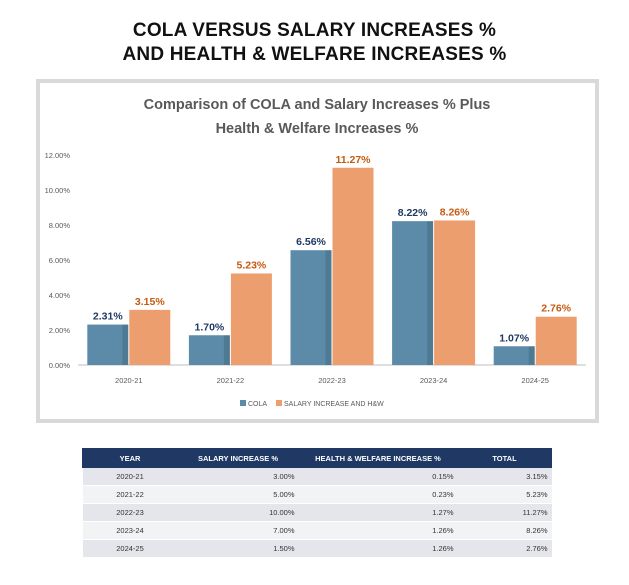 The width and height of the screenshot is (629, 585). I want to click on x-tick-label: 2021-22, so click(231, 380).